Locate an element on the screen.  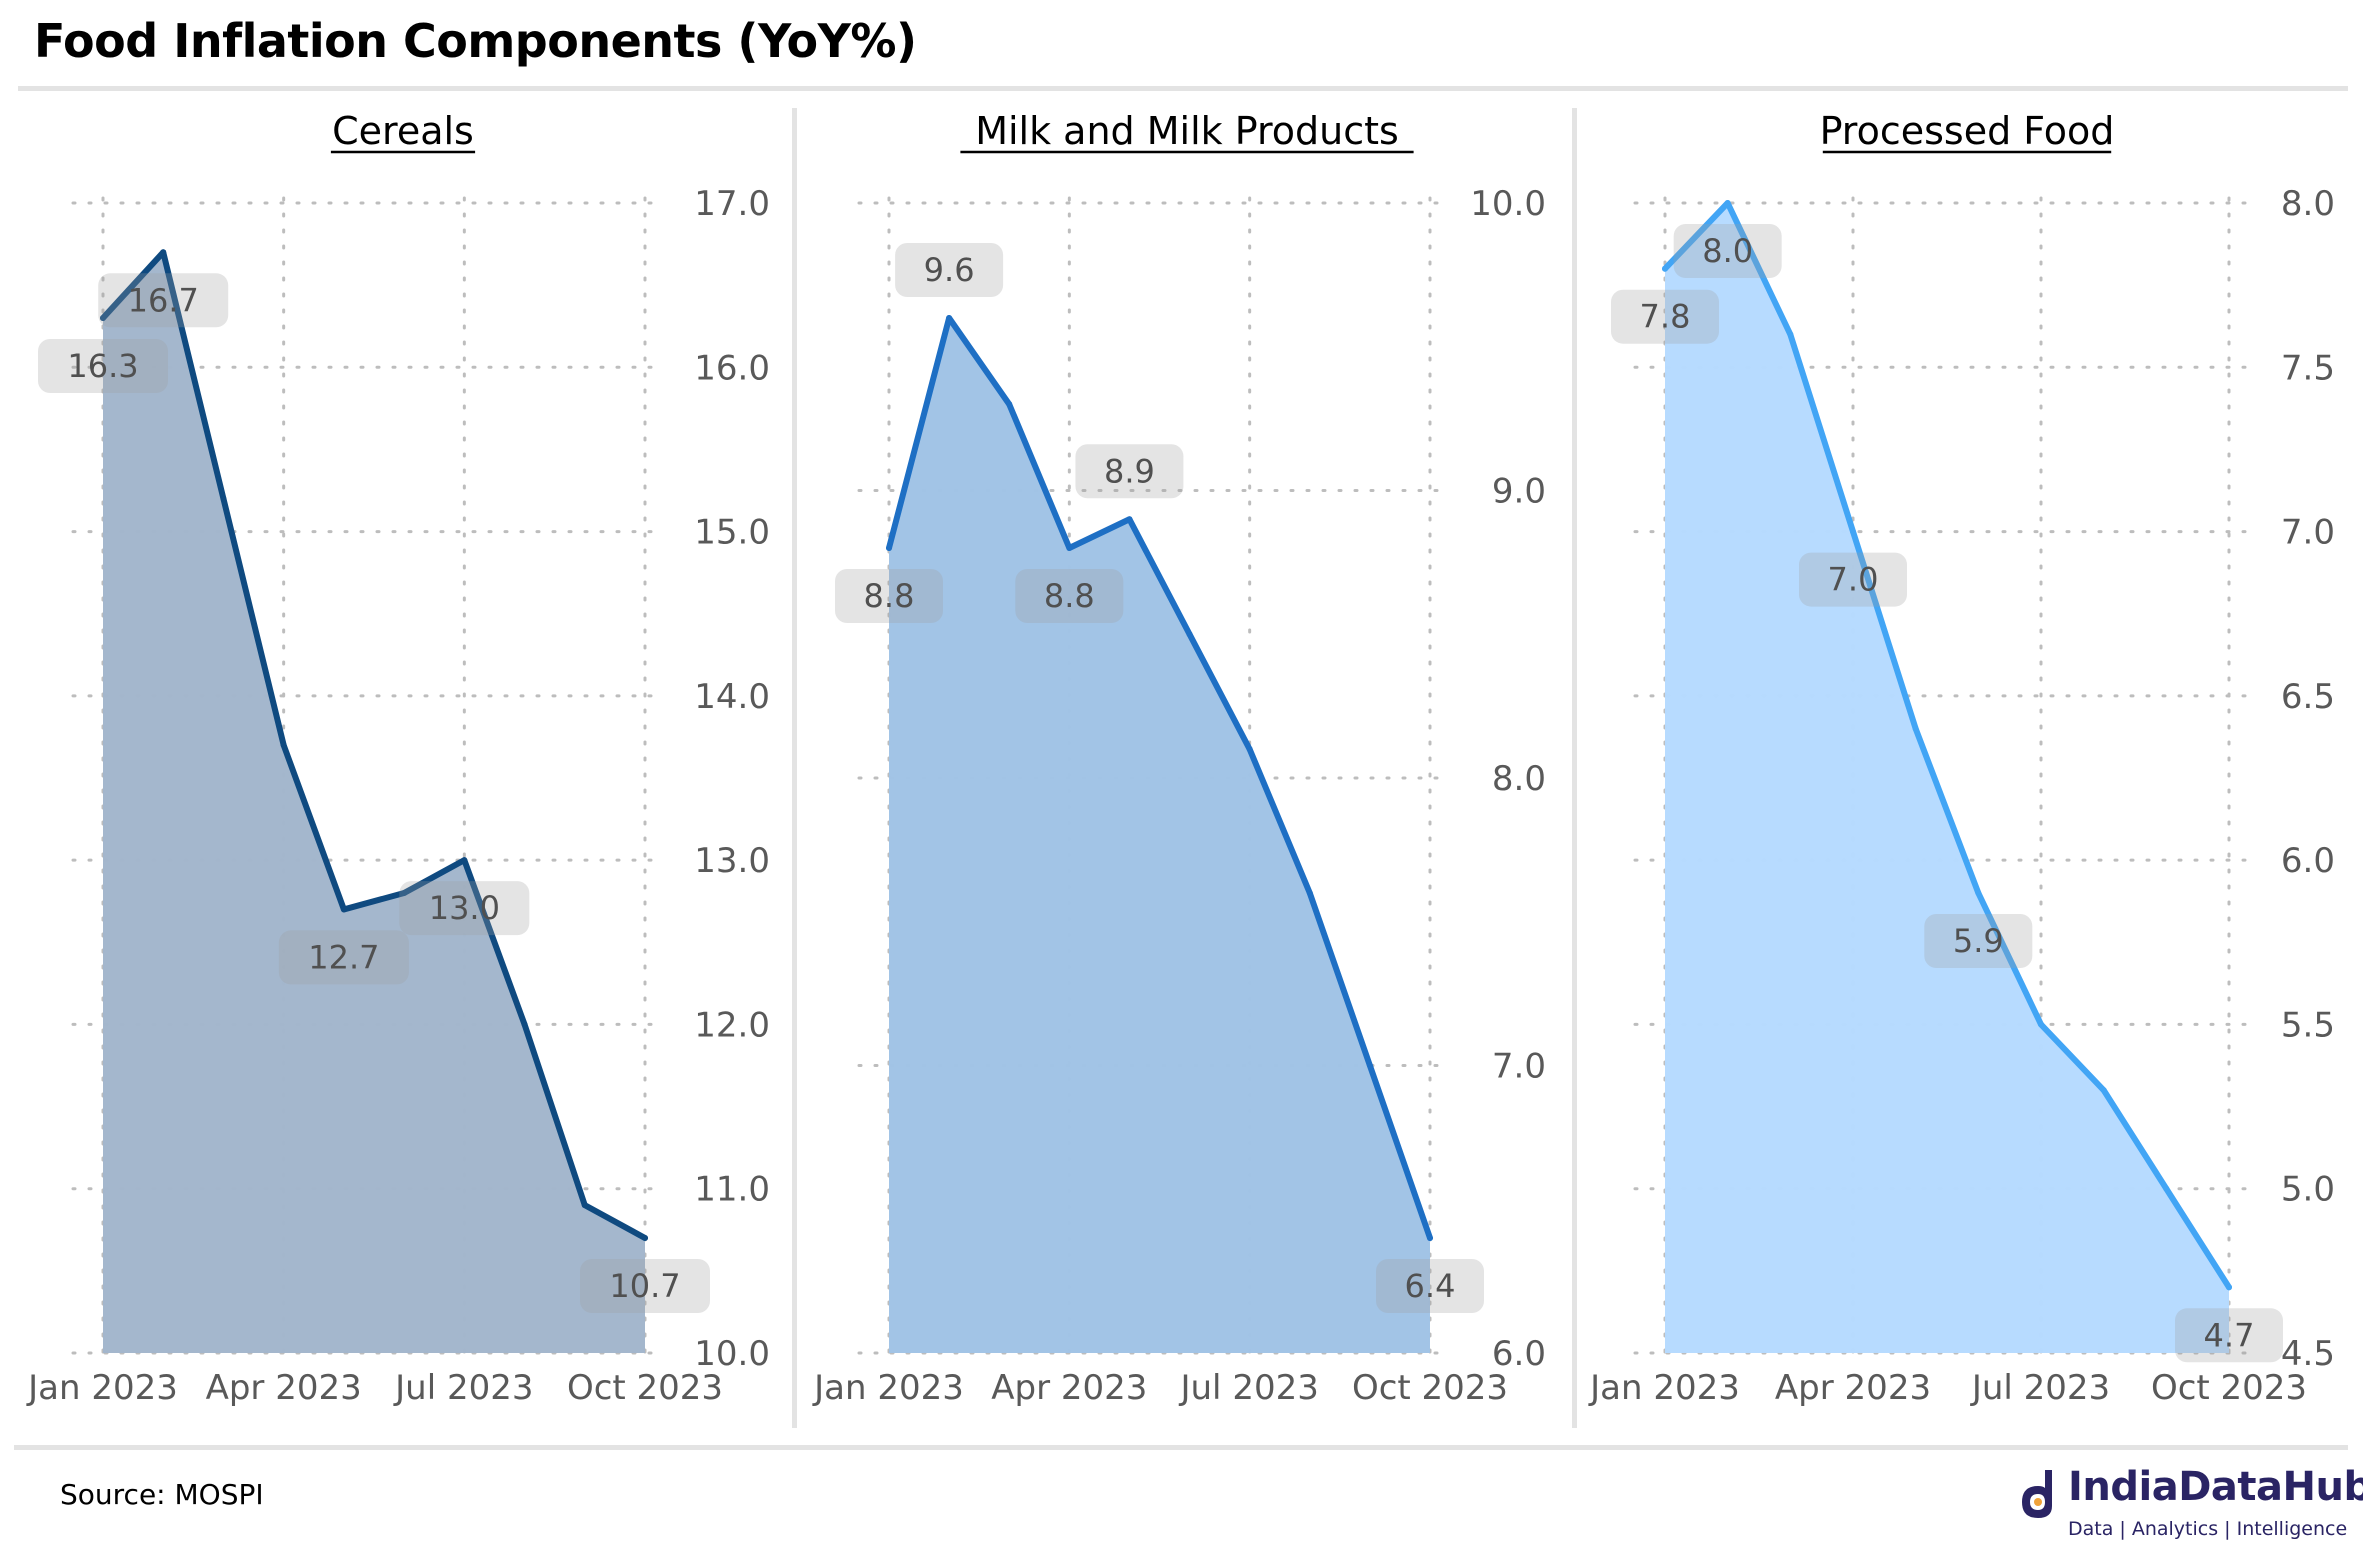
data-label: 8.0 is located at coordinates (1727, 251).